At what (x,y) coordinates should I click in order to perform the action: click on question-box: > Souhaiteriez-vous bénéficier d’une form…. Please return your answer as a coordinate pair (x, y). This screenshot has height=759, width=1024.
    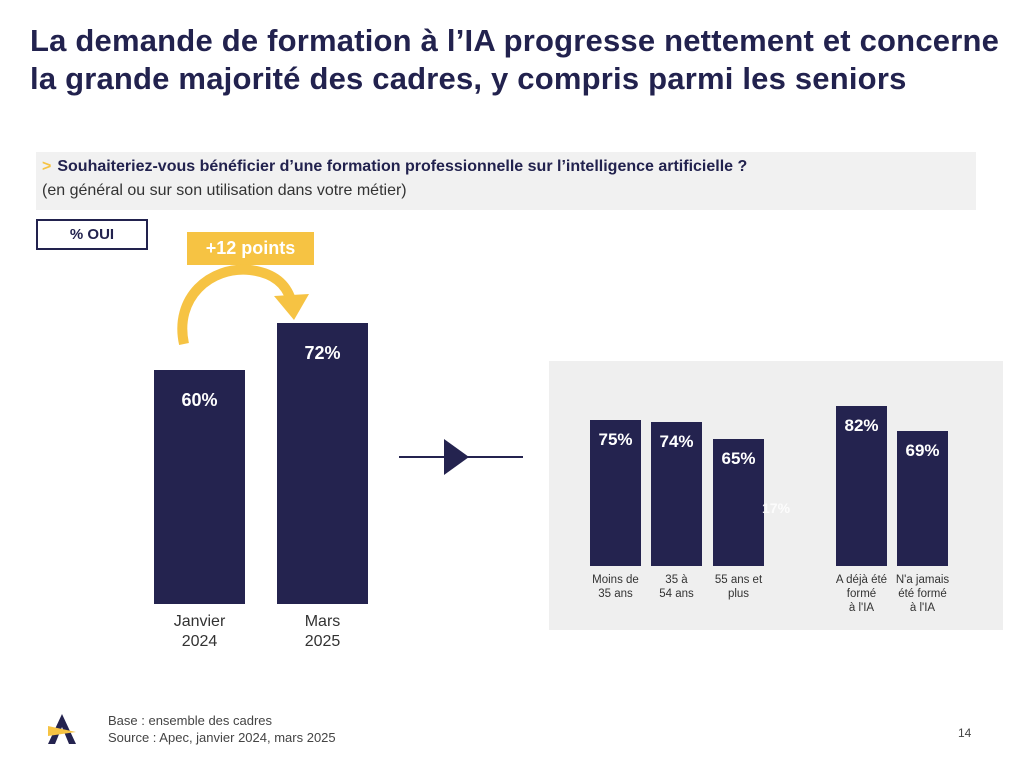
    Looking at the image, I should click on (506, 181).